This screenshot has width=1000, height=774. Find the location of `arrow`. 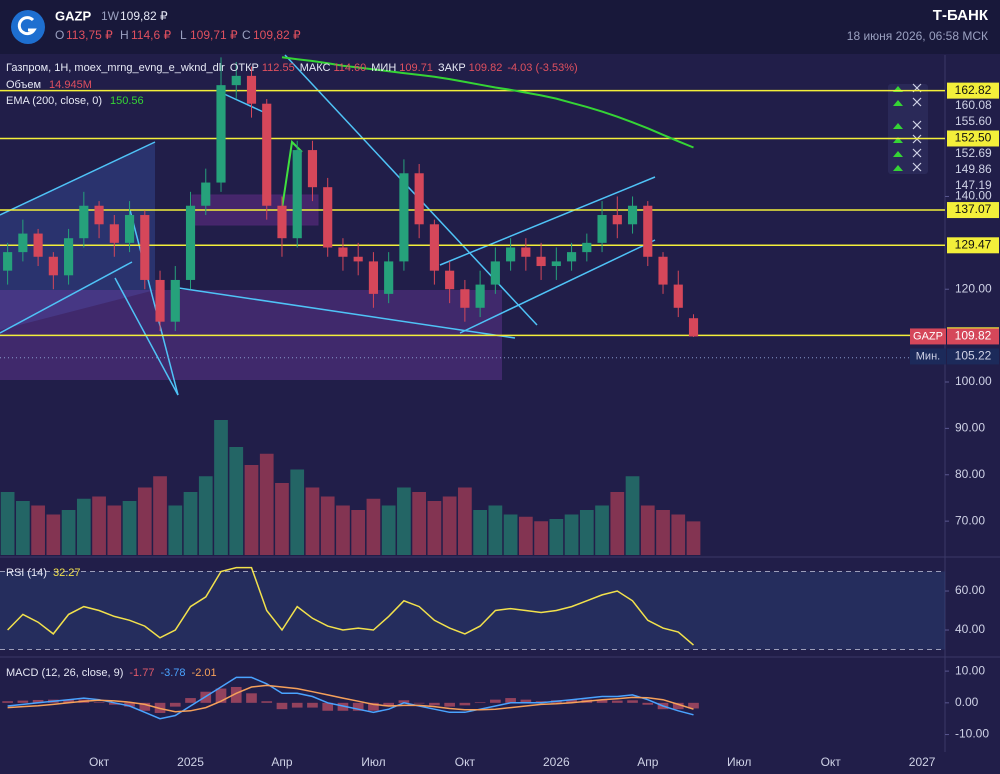

arrow is located at coordinates (291, 181).